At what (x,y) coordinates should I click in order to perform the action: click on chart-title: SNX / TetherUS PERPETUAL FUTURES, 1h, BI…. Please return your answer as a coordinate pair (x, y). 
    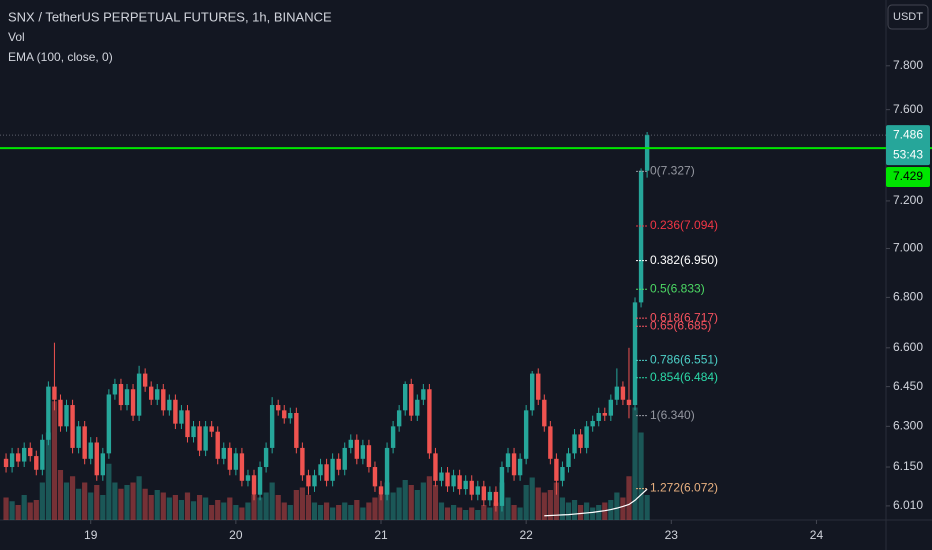
    Looking at the image, I should click on (170, 16).